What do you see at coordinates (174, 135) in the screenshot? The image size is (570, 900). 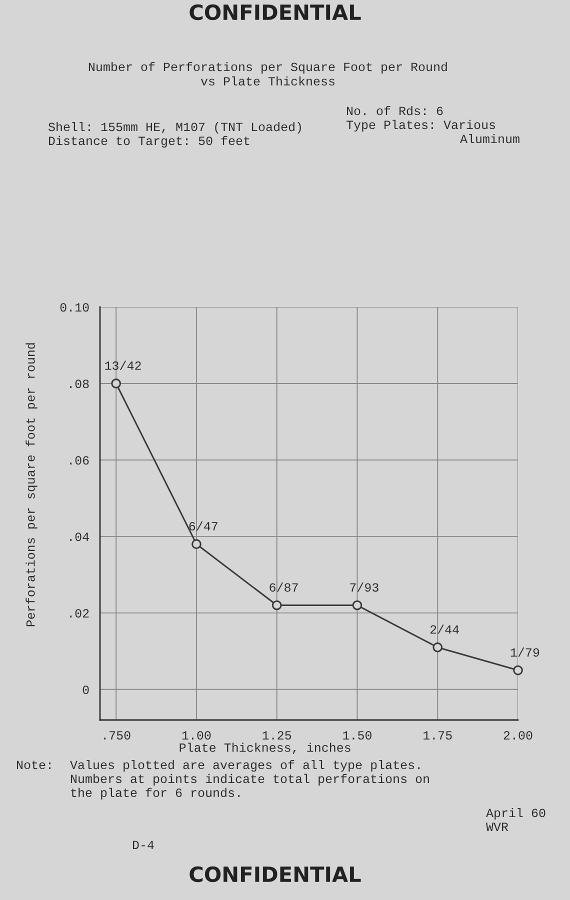 I see `text: Shell: 155mm HE, M107 (TNT Loaded) Distance to Target: 50 feet` at bounding box center [174, 135].